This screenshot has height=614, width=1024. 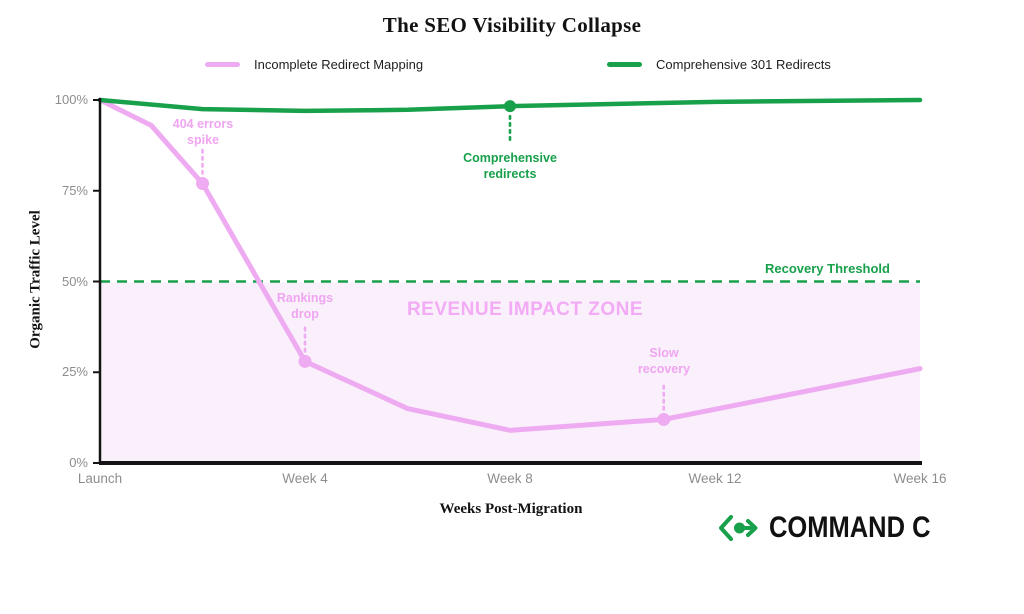 What do you see at coordinates (222, 64) in the screenshot?
I see `legend-swatch-pink` at bounding box center [222, 64].